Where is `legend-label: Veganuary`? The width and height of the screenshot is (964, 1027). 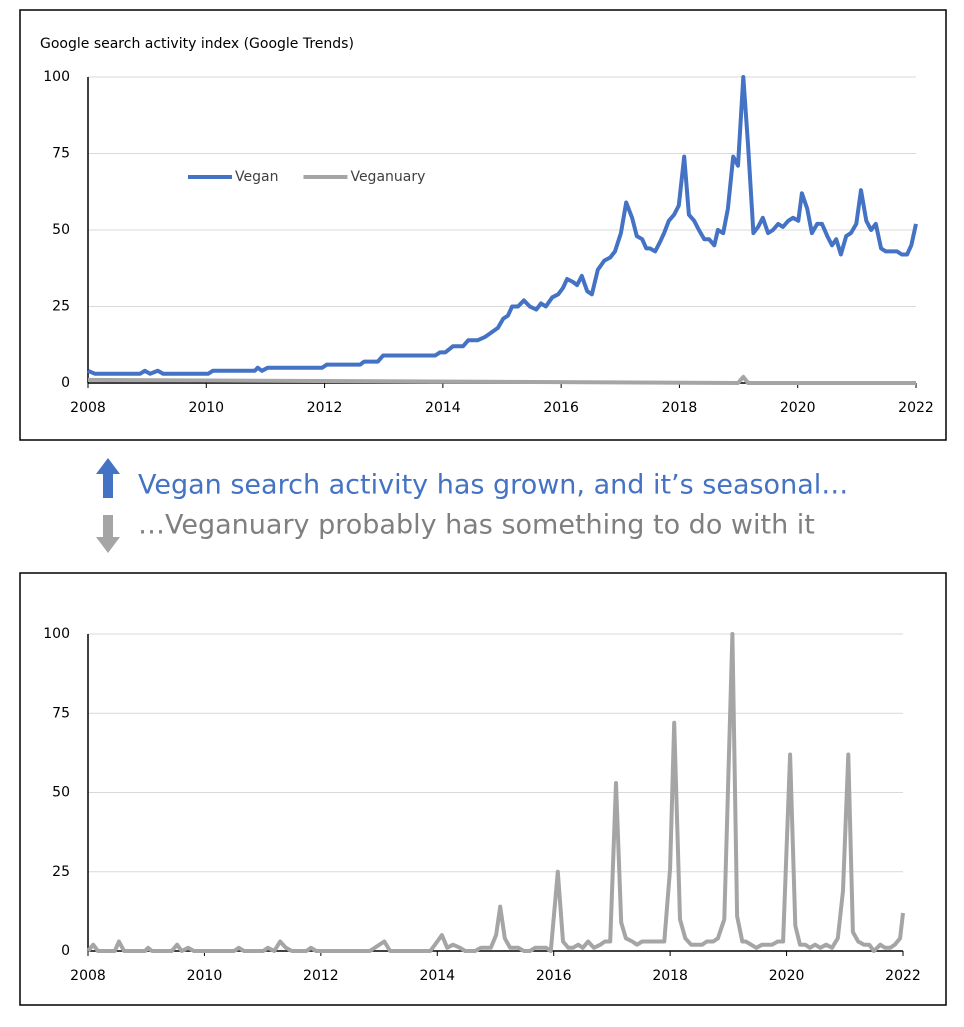 legend-label: Veganuary is located at coordinates (387, 177).